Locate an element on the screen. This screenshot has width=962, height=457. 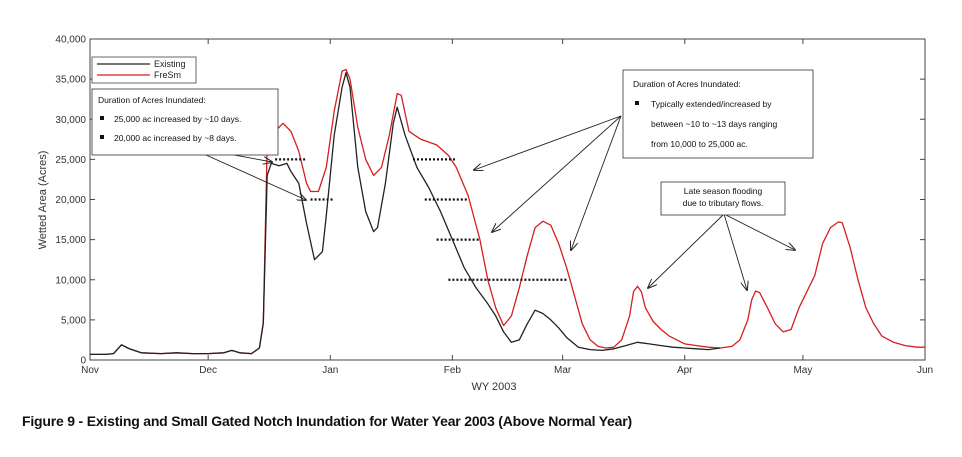
y-tick-label: 0 is located at coordinates (83, 361).